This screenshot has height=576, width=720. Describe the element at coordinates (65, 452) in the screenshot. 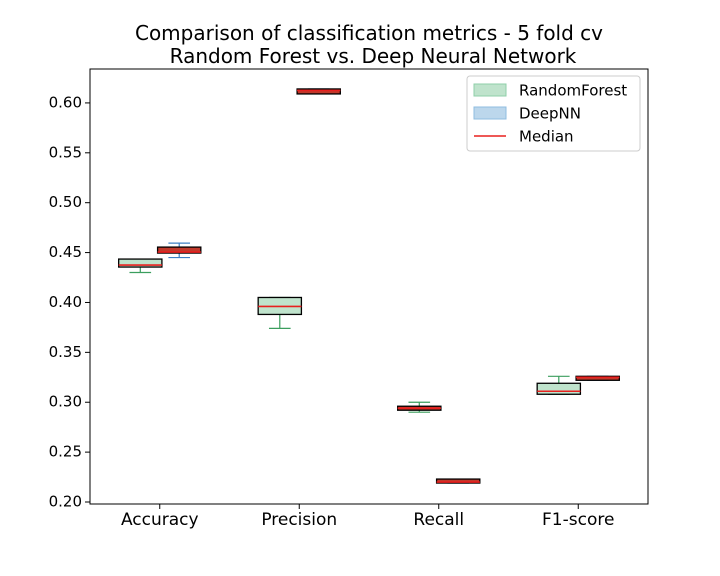

I see `y-tick-label: 0.25` at that location.